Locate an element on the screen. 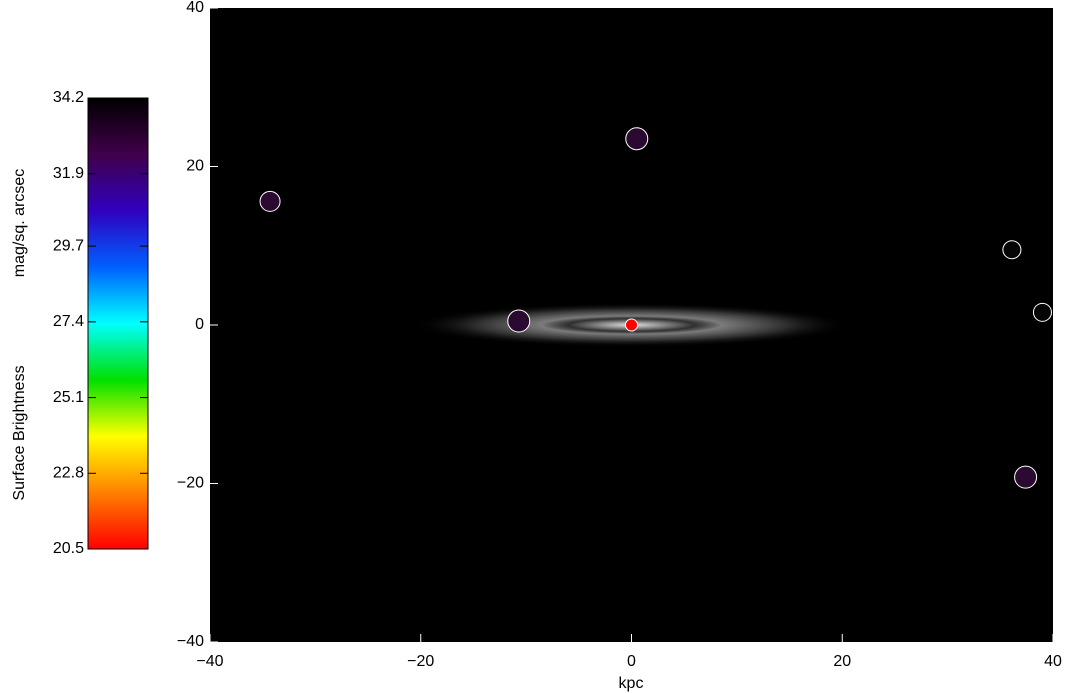 The image size is (1068, 693). colorbar-tick-label: 25.1 is located at coordinates (68, 397).